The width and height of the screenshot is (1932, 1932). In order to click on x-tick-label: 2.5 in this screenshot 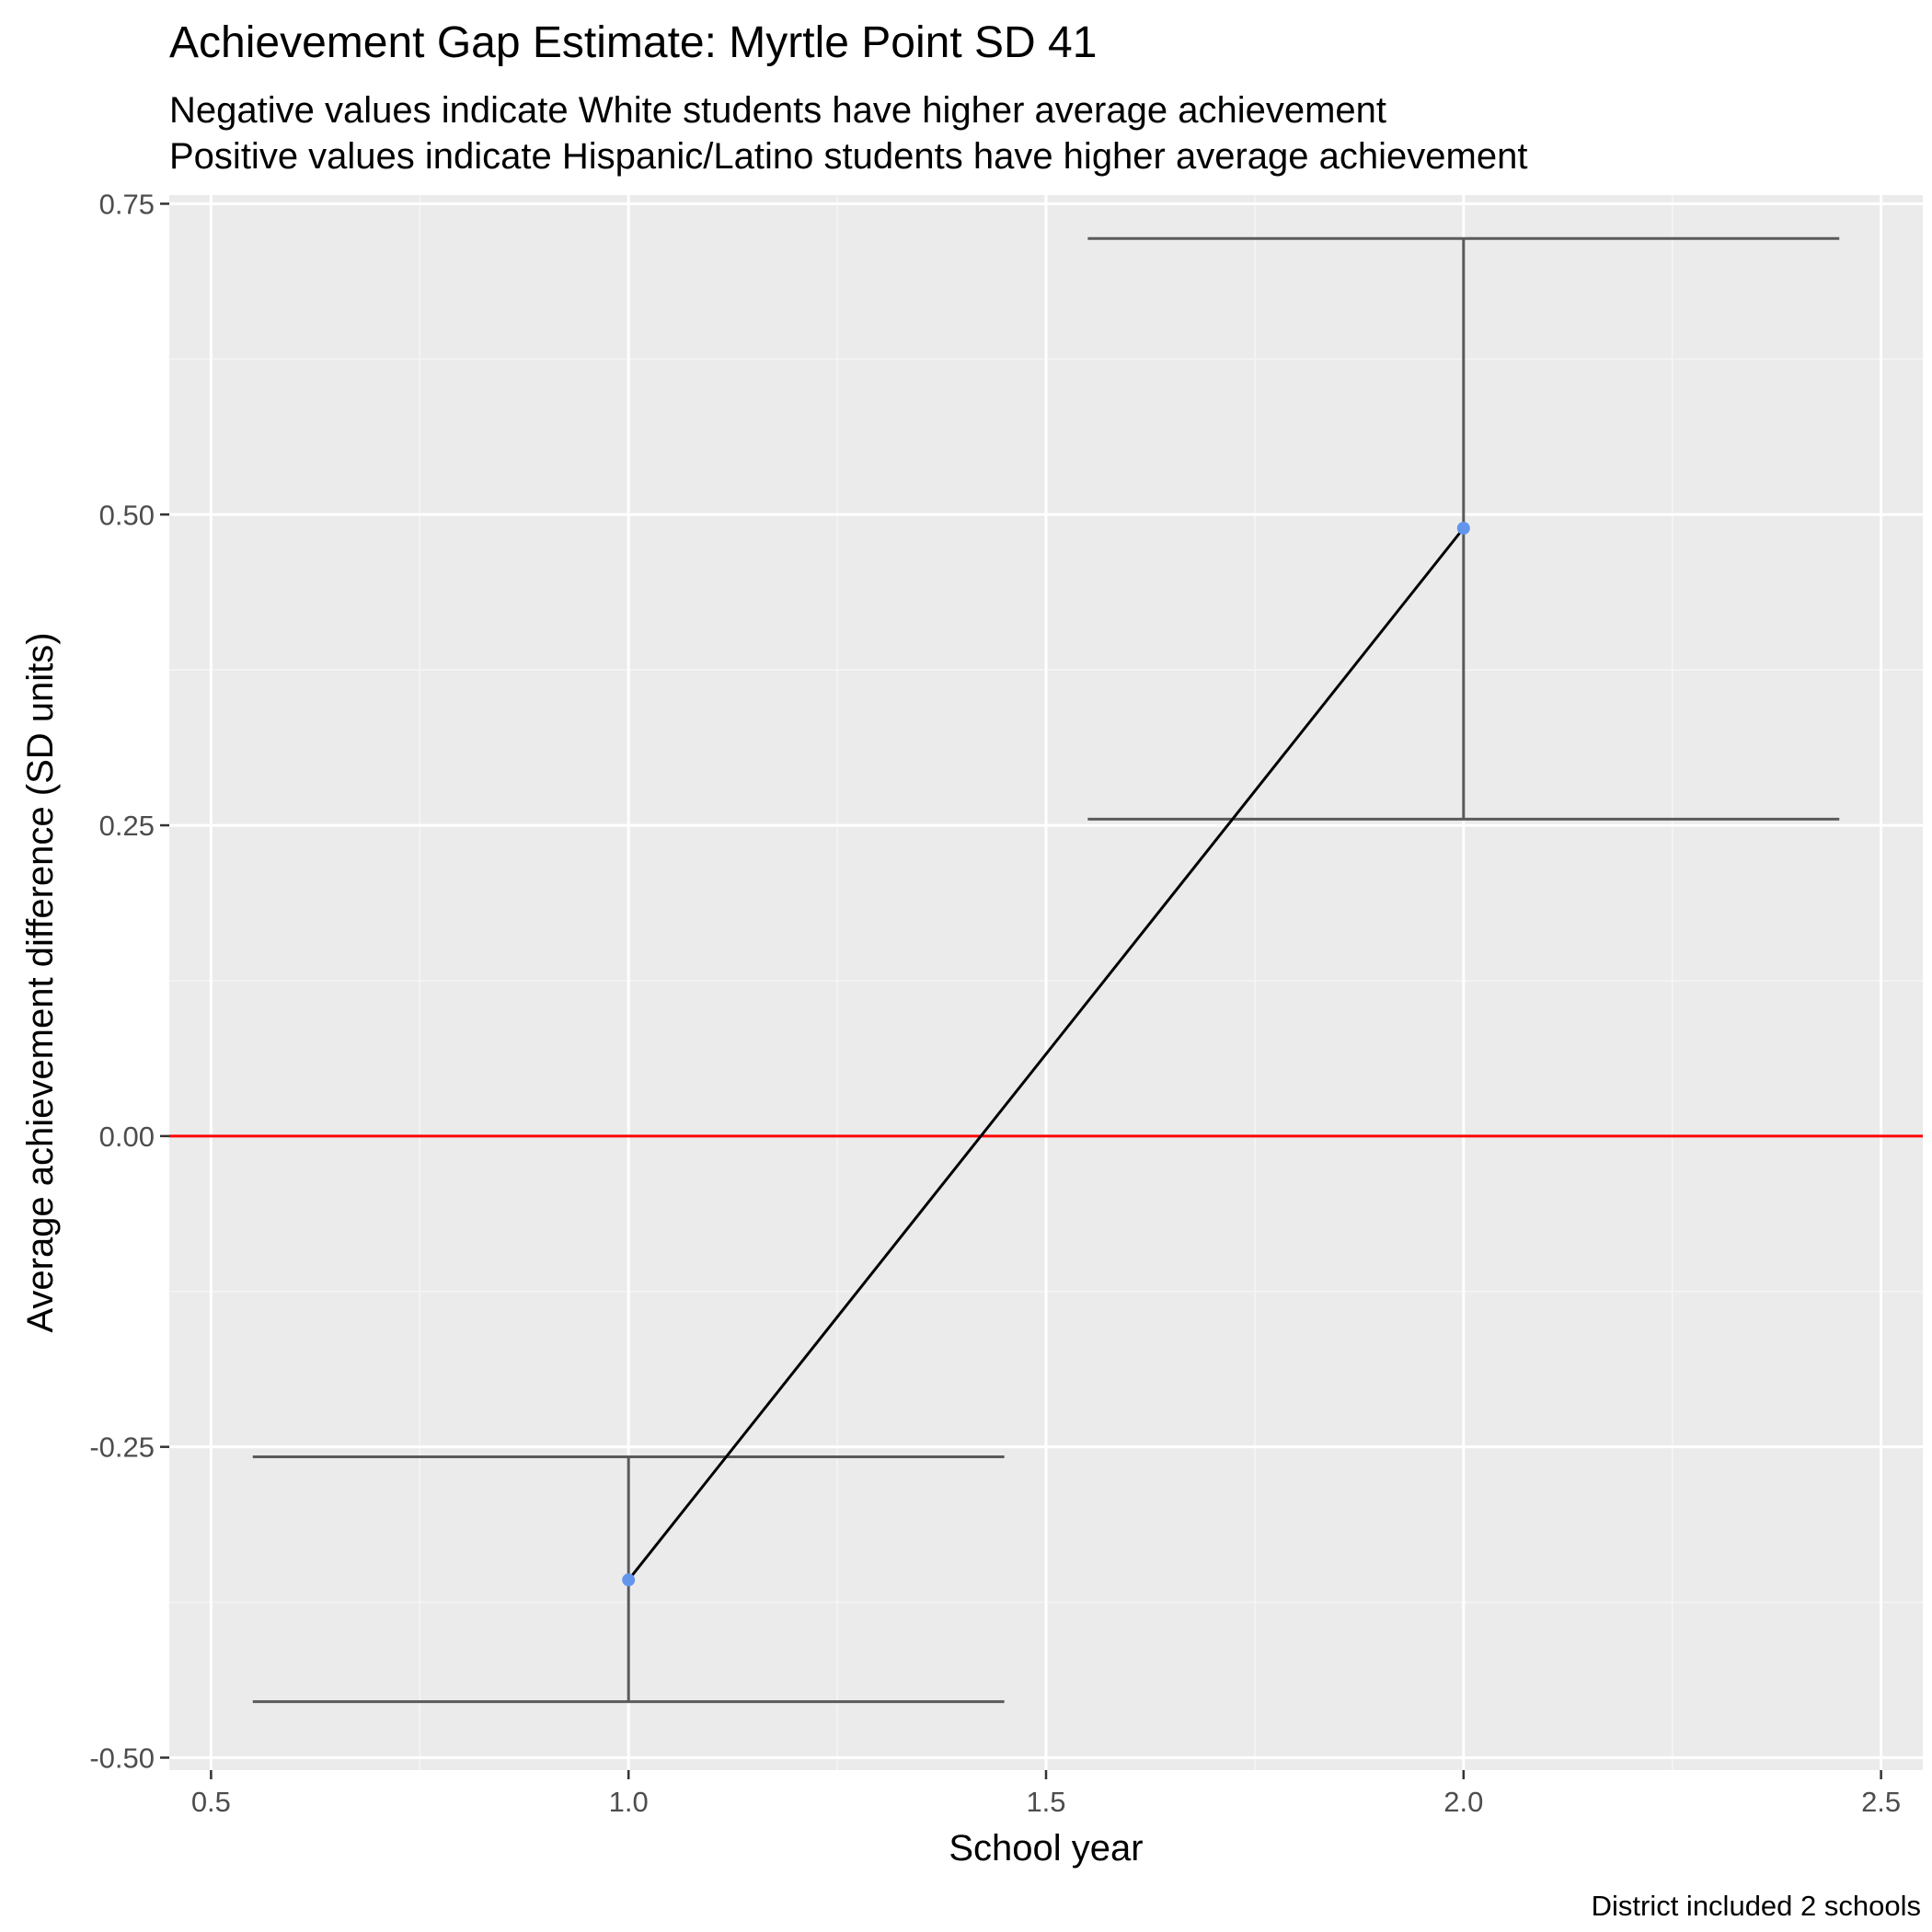, I will do `click(1881, 1802)`.